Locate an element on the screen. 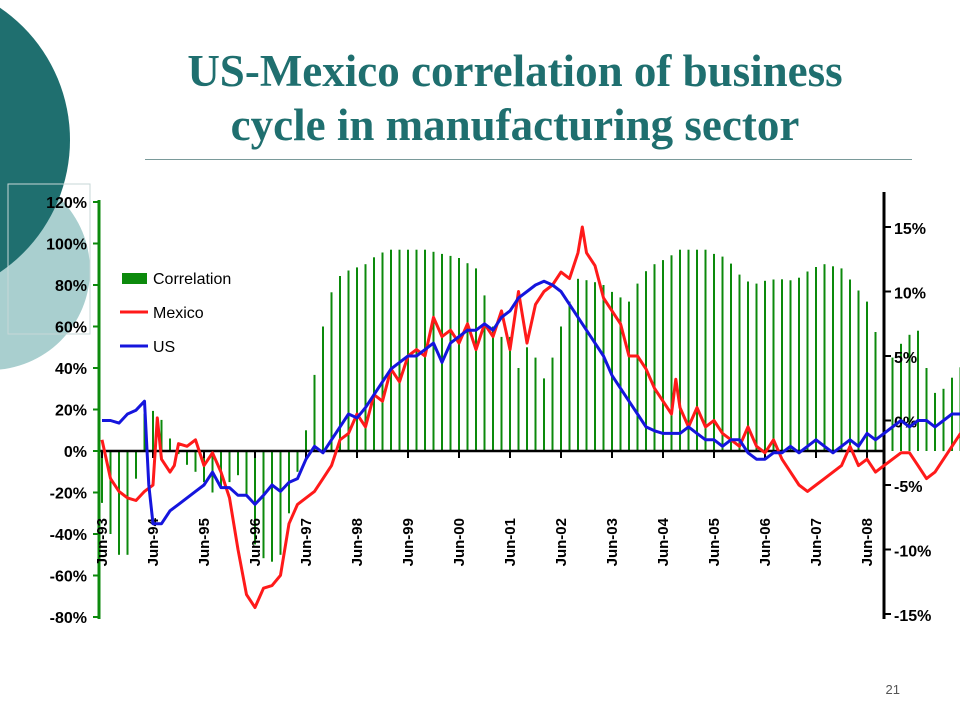 The image size is (960, 720). left-tick-label: -40% is located at coordinates (68, 535).